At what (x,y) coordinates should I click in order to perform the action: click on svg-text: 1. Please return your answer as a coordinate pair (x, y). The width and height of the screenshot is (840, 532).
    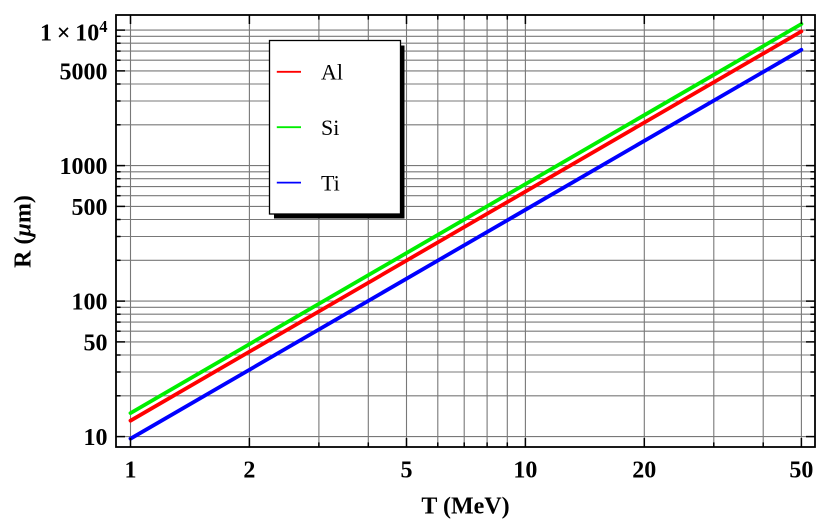
    Looking at the image, I should click on (131, 470).